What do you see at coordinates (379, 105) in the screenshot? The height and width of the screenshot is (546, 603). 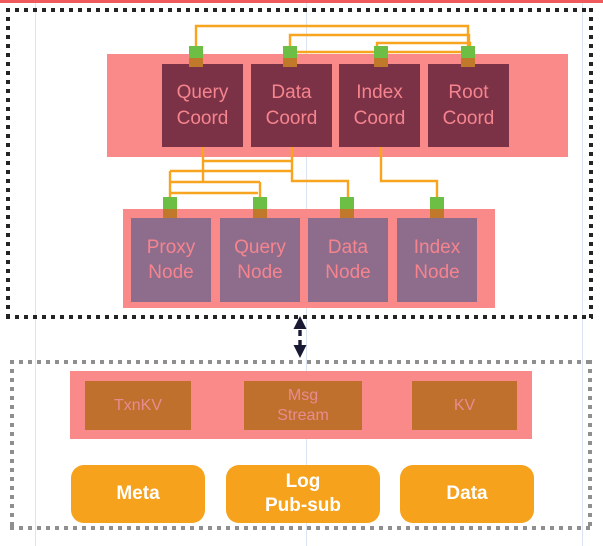 I see `coord-box-index: Index Coord` at bounding box center [379, 105].